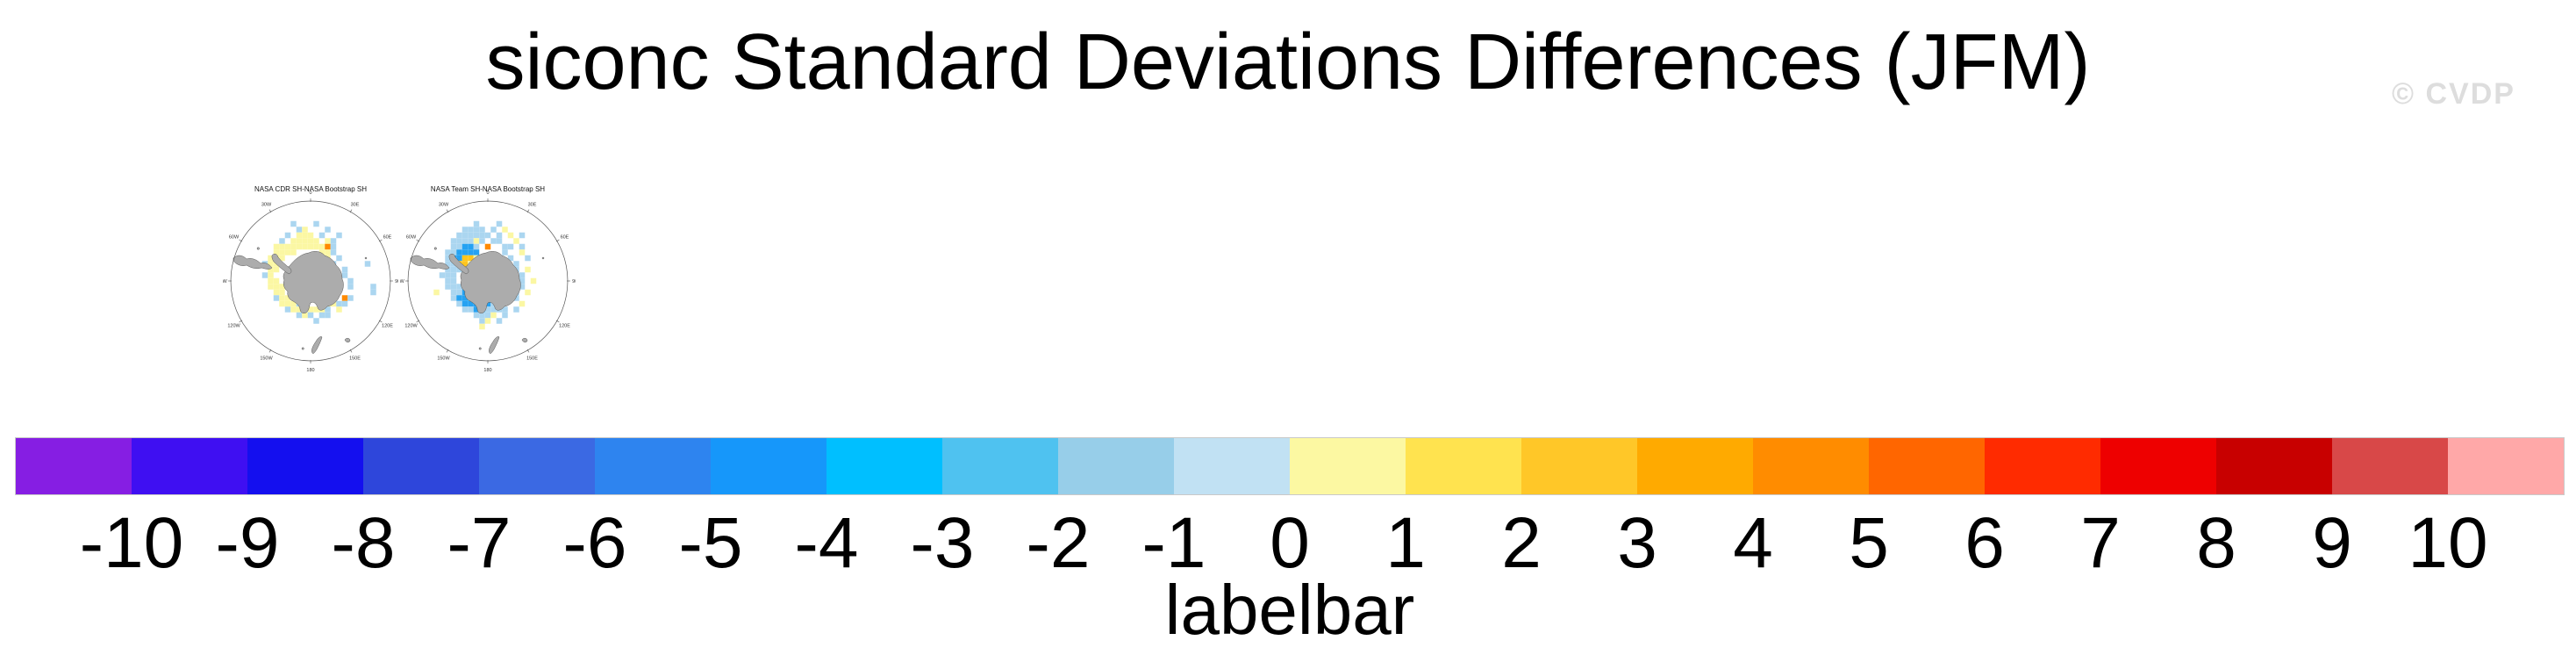 This screenshot has width=2576, height=662. Describe the element at coordinates (1521, 543) in the screenshot. I see `labelbar-tick-label: 2` at that location.